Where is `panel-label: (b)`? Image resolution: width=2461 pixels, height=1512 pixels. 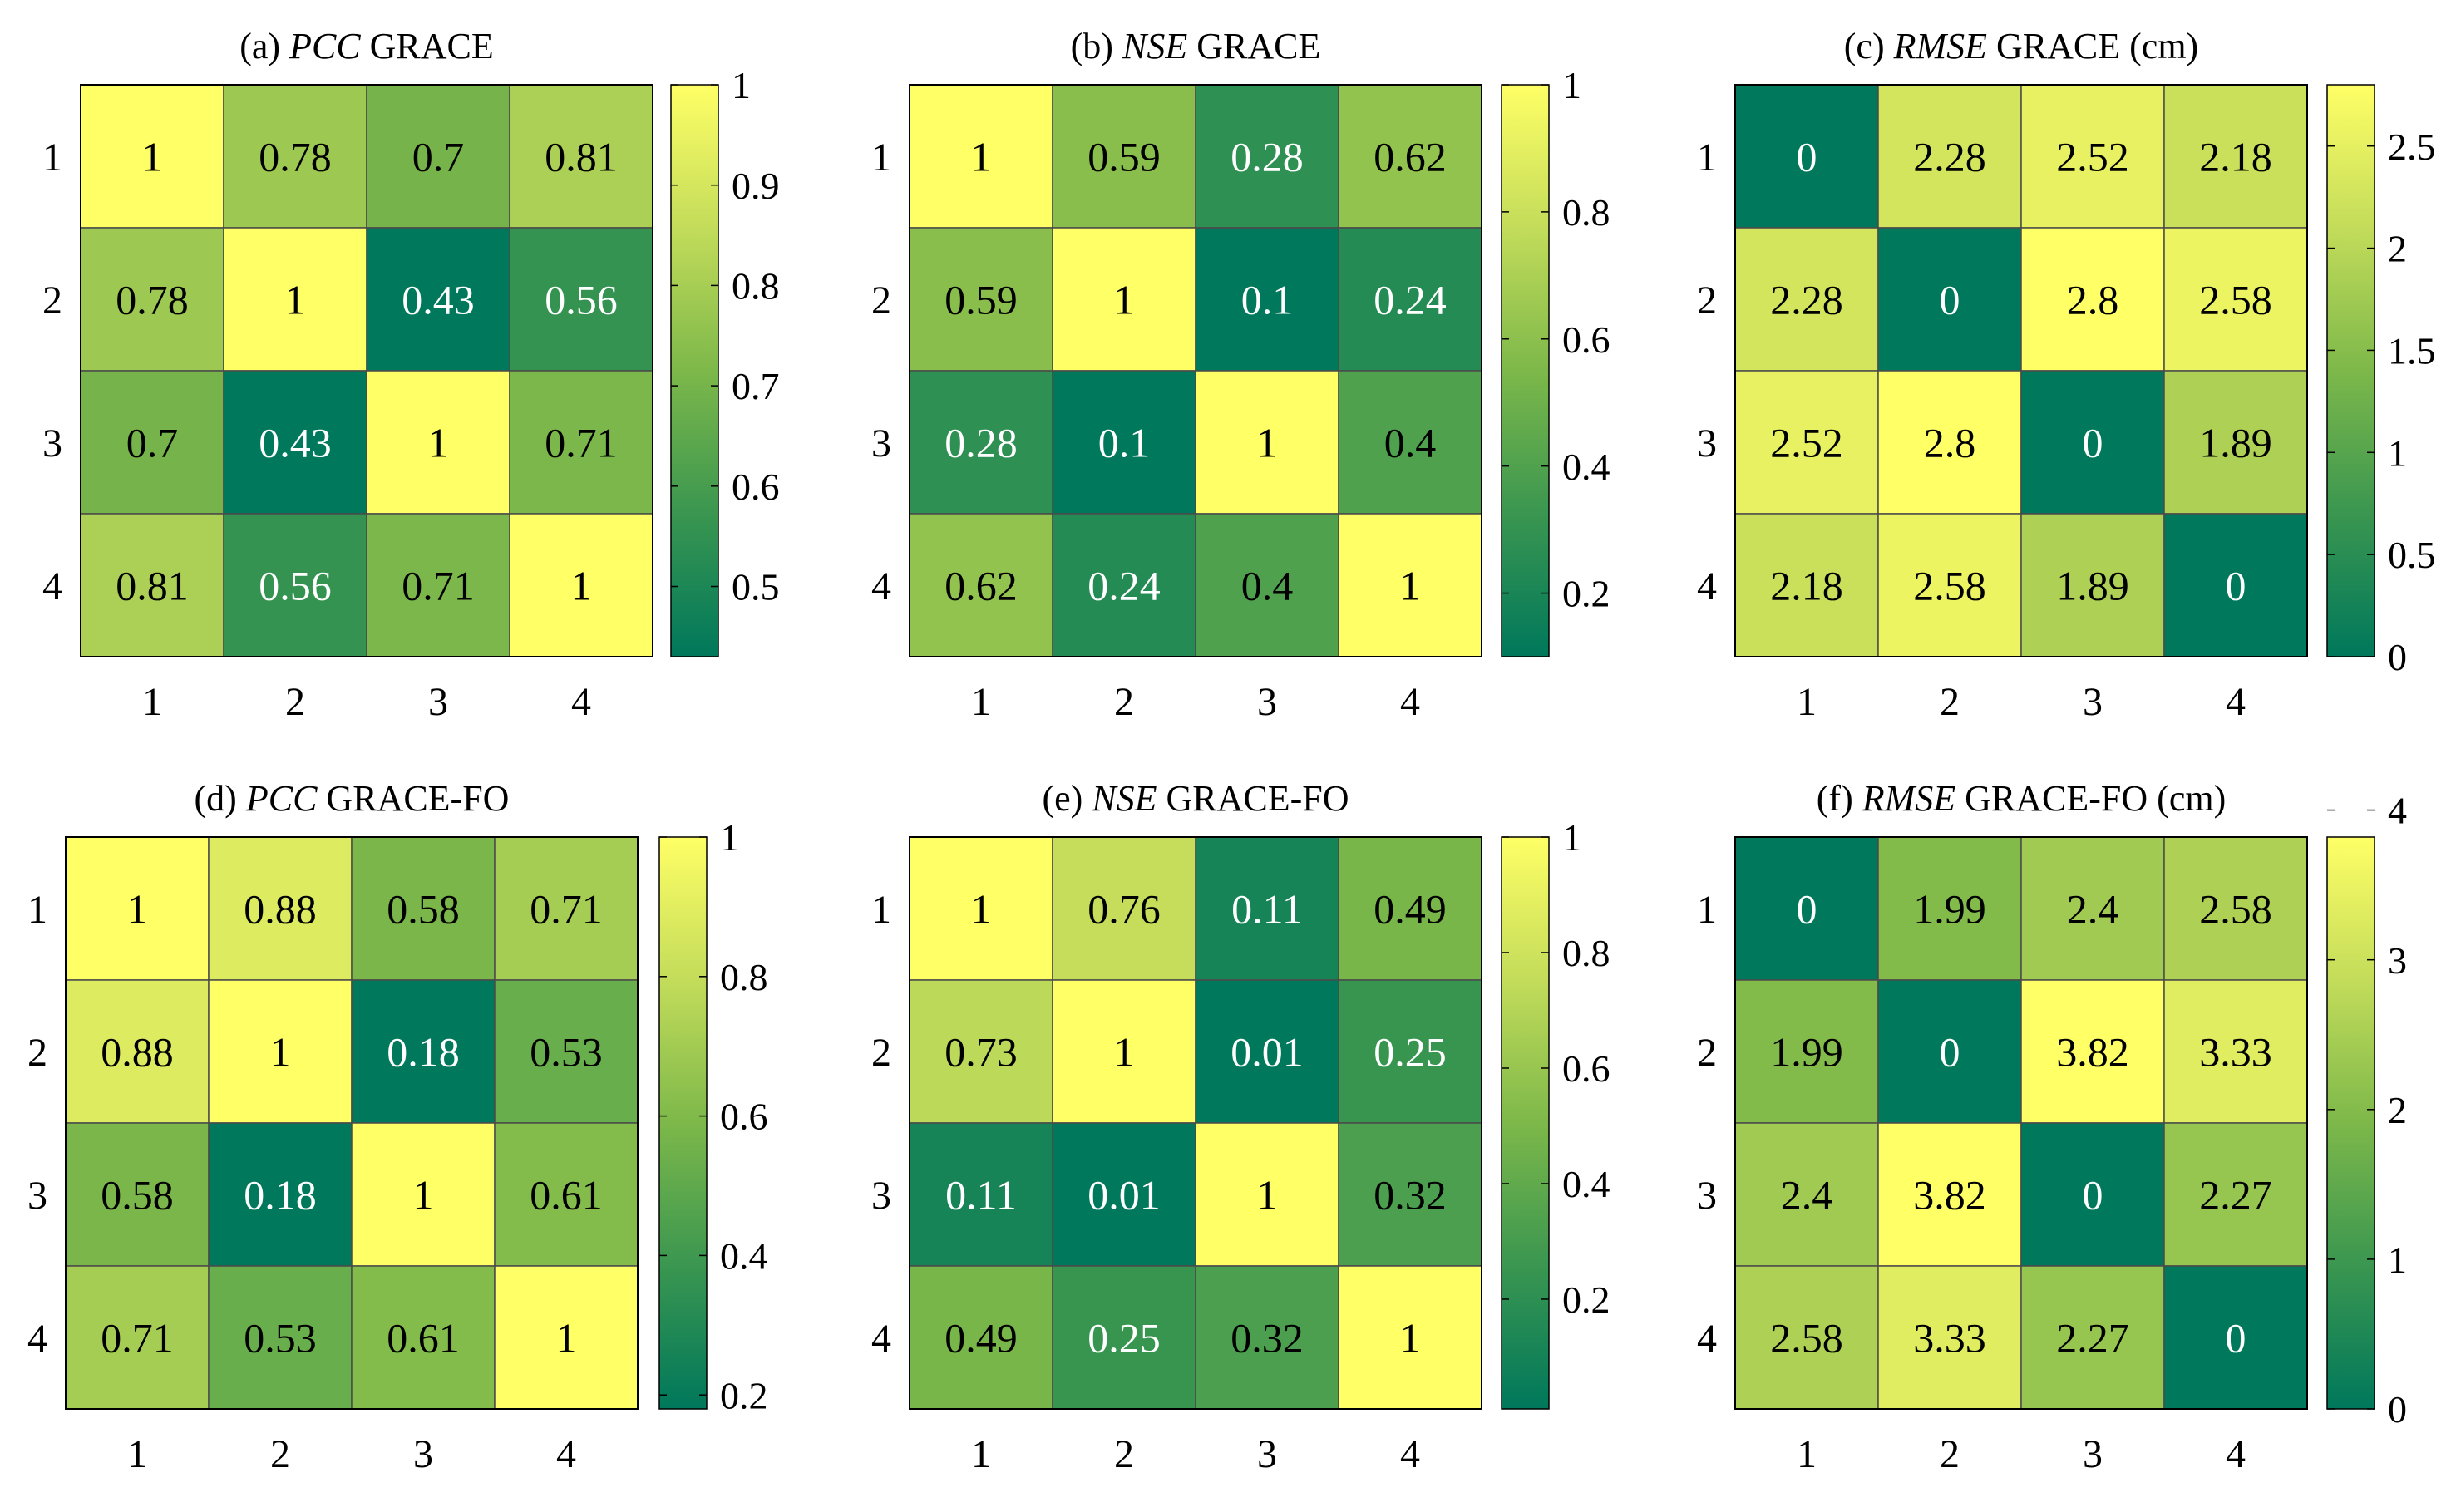 panel-label: (b) is located at coordinates (1096, 46).